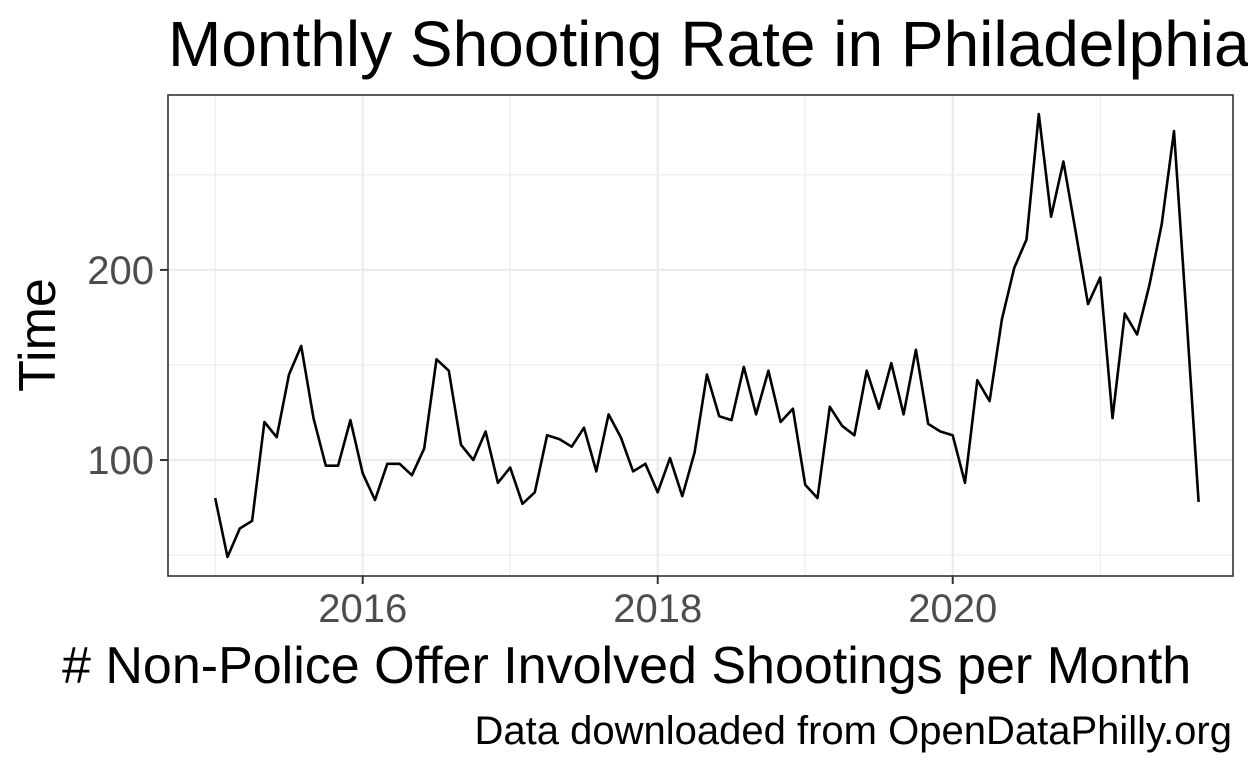 This screenshot has width=1248, height=768. Describe the element at coordinates (362, 609) in the screenshot. I see `x-tick-label: 2016` at that location.